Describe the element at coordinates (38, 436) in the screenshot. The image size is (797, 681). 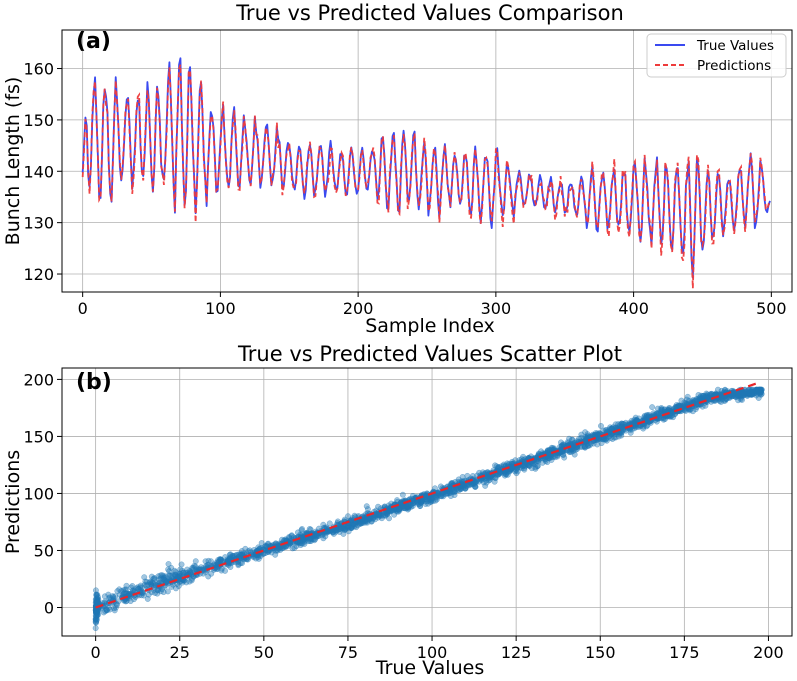
I see `chart-b-ytick-label: 150` at that location.